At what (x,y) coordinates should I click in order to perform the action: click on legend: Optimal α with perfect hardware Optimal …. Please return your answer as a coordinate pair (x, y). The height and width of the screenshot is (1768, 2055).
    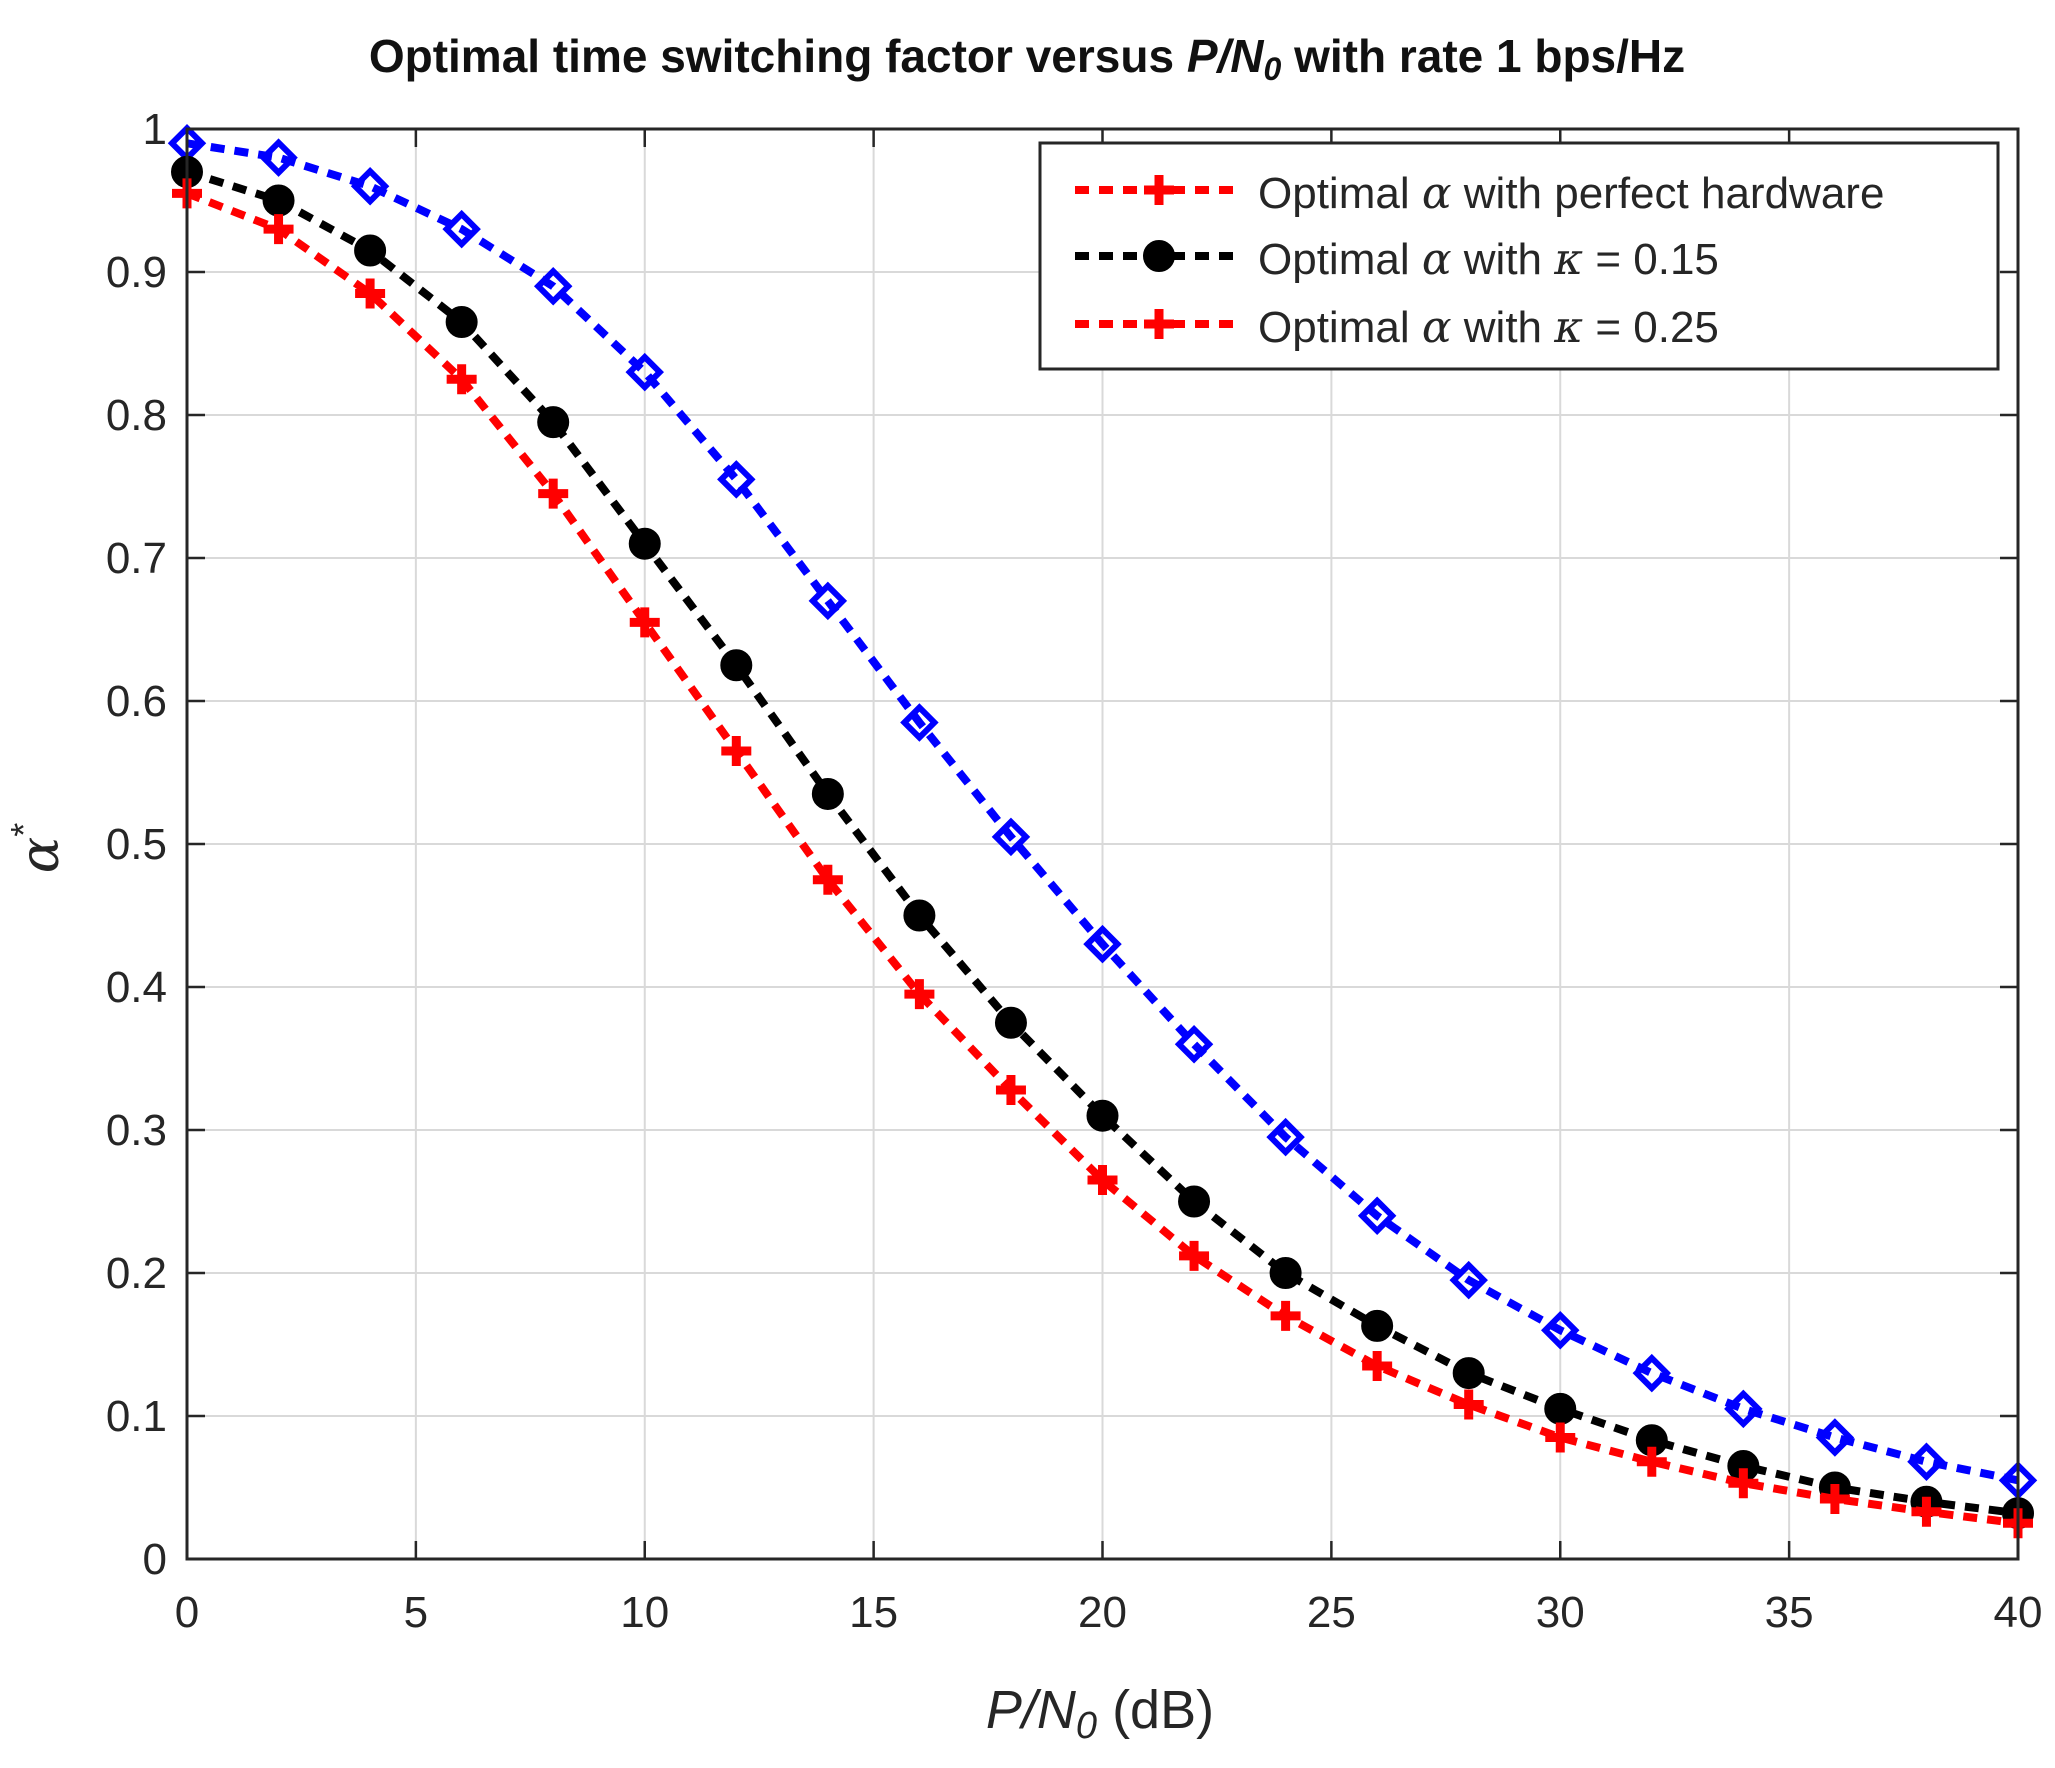
    Looking at the image, I should click on (1519, 256).